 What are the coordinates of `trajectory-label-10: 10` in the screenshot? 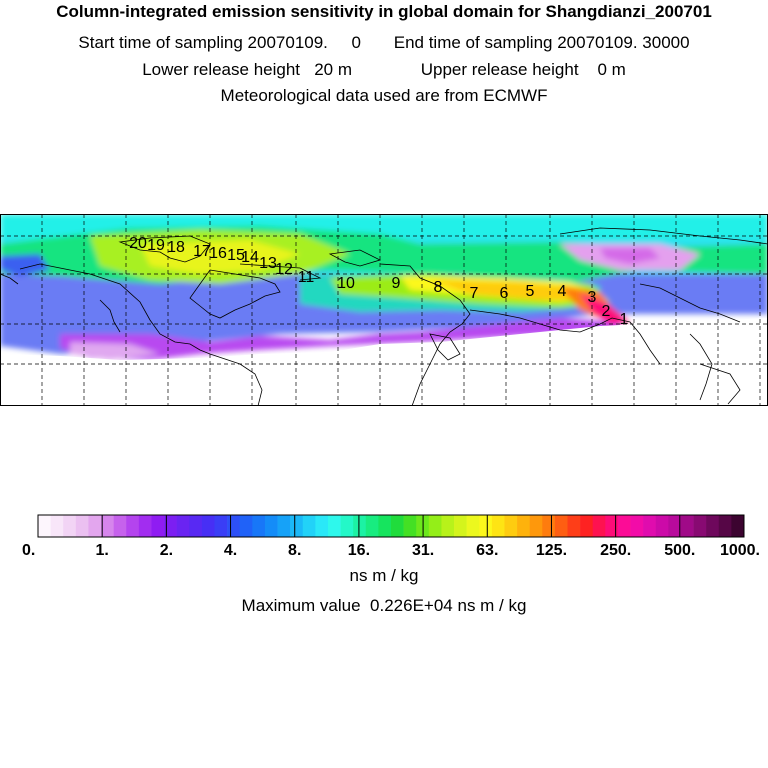 It's located at (346, 283).